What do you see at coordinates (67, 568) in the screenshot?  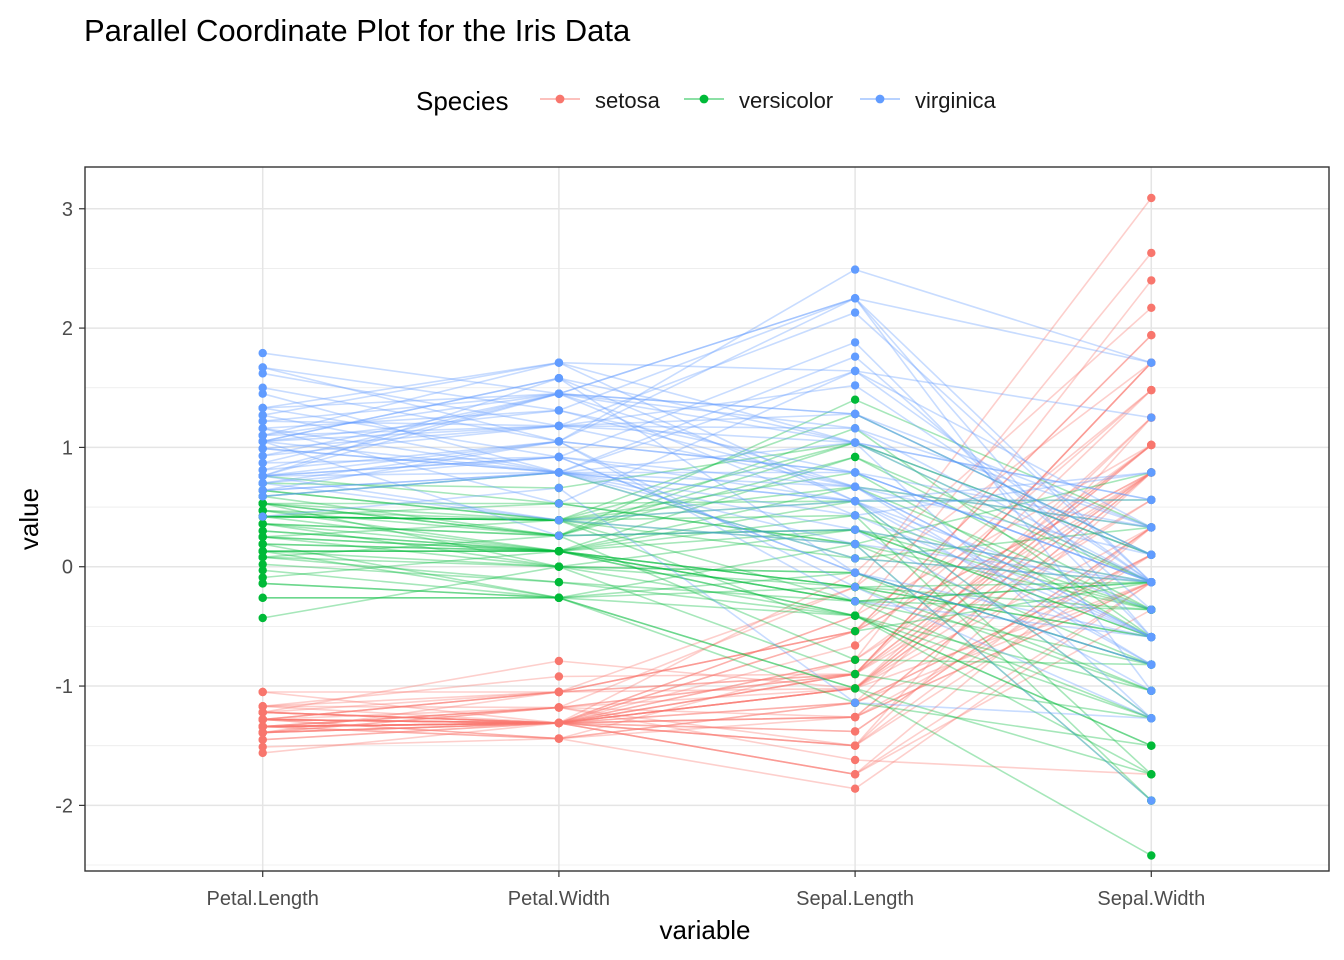 I see `y-tick-label: 0` at bounding box center [67, 568].